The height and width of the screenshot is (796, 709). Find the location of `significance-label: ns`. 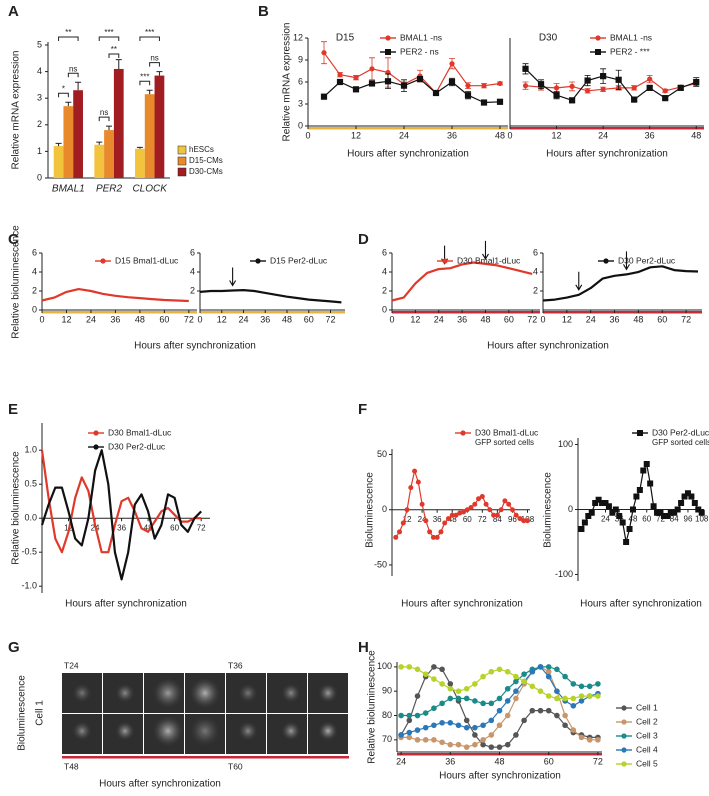

significance-label: ns is located at coordinates (154, 58).